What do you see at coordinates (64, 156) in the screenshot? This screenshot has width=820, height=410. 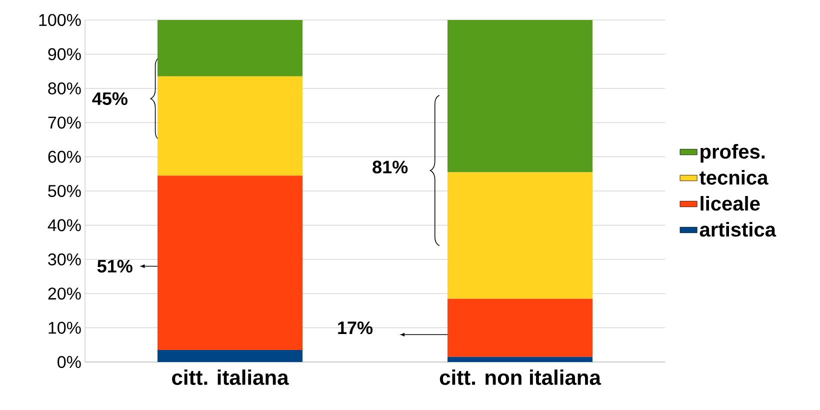 I see `y-tick-label: 60%` at bounding box center [64, 156].